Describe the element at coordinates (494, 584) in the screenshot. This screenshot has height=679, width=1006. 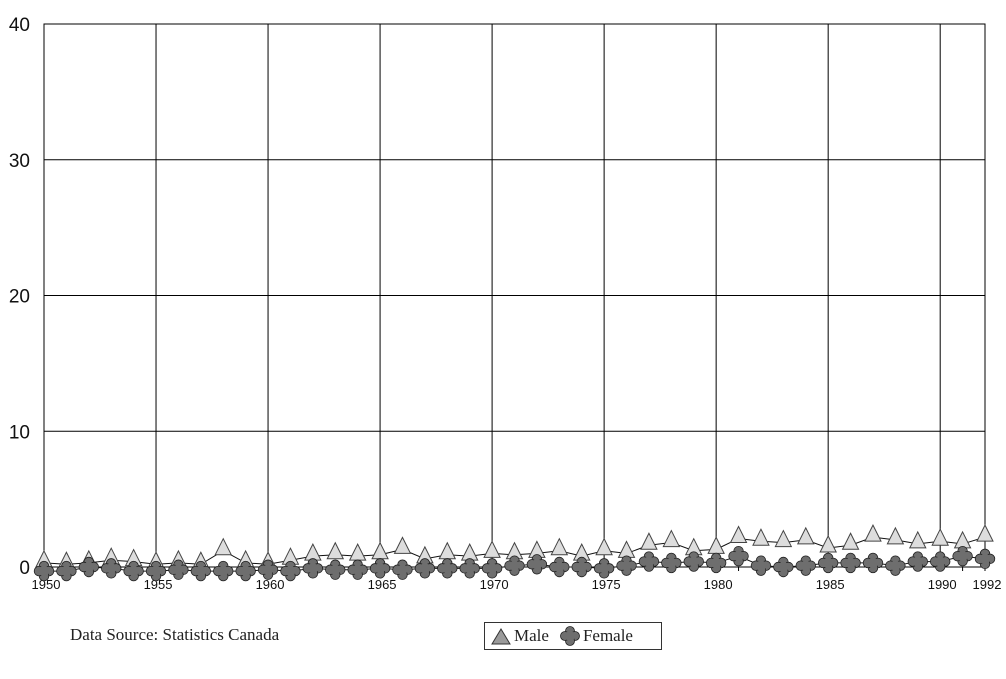
I see `x-tick-label: 1970` at that location.